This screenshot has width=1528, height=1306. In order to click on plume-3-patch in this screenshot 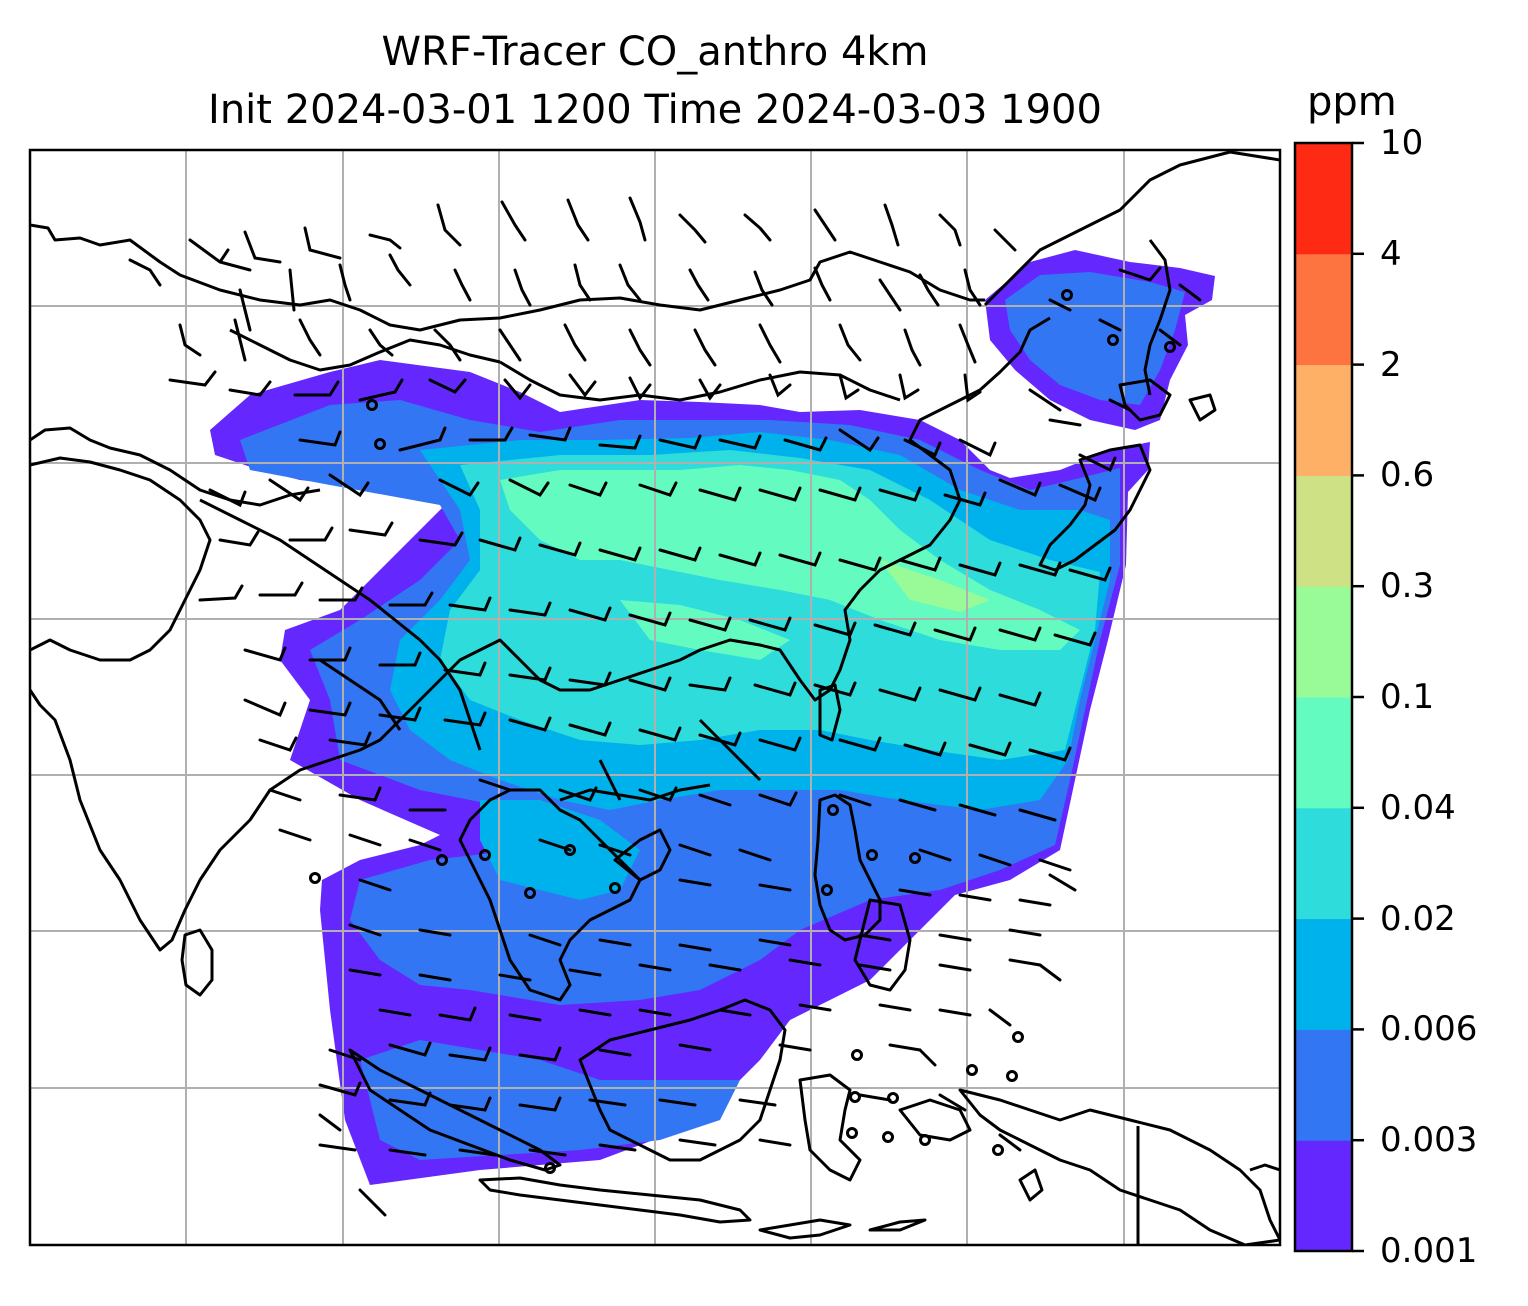, I will do `click(935, 586)`.